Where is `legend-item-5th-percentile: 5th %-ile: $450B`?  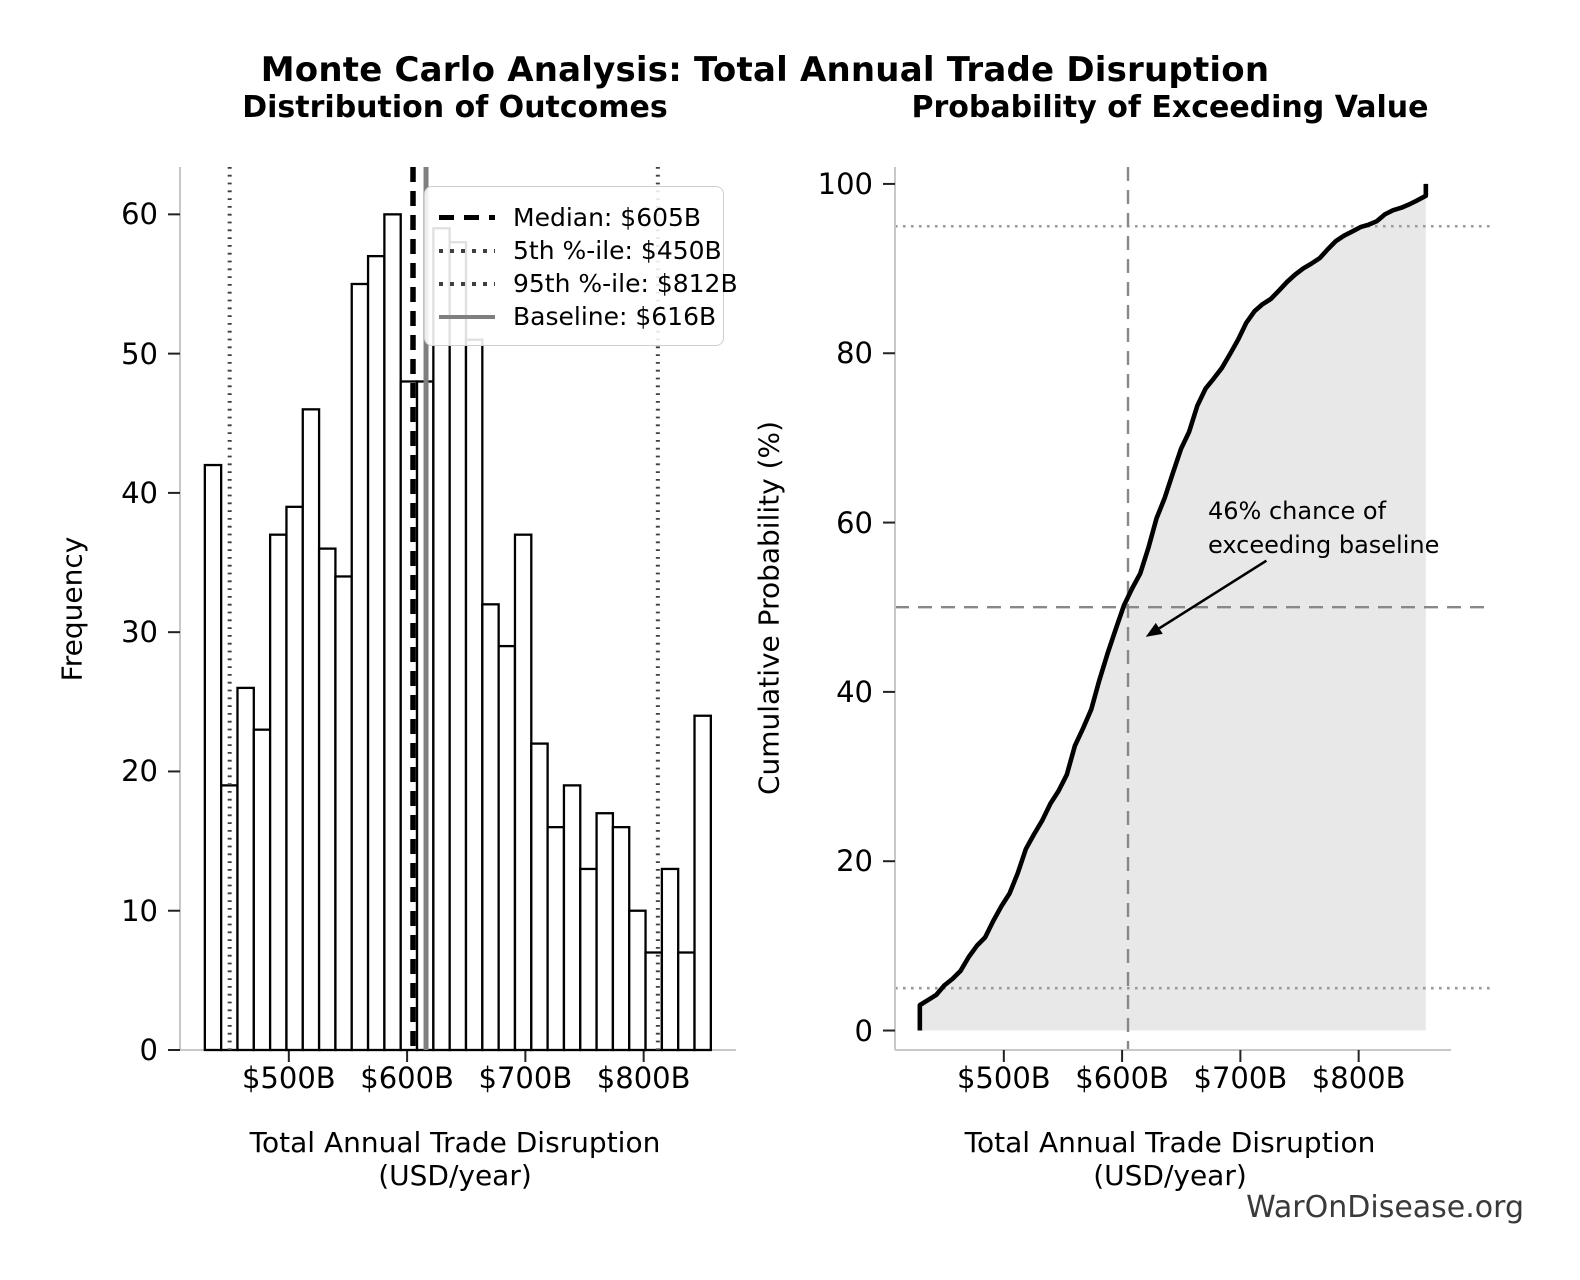 legend-item-5th-percentile: 5th %-ile: $450B is located at coordinates (580, 250).